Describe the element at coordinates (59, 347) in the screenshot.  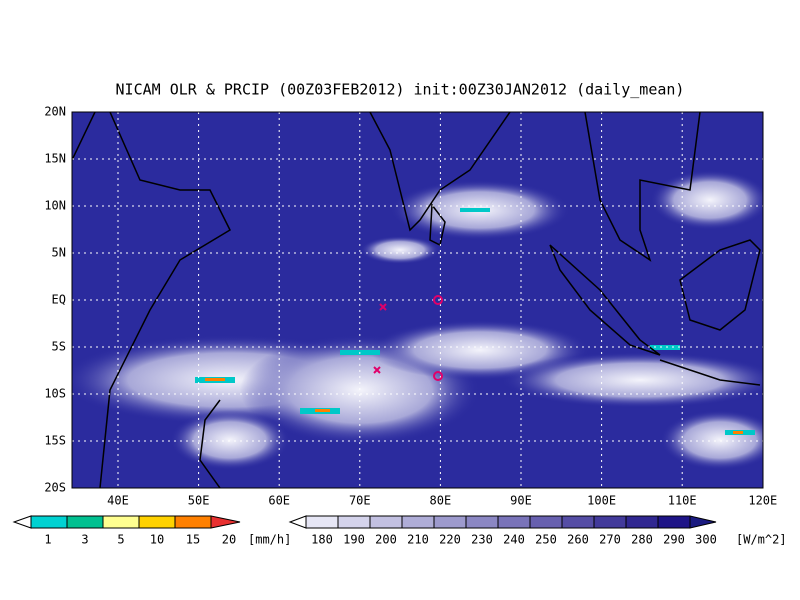
I see `lat-label: 5S` at that location.